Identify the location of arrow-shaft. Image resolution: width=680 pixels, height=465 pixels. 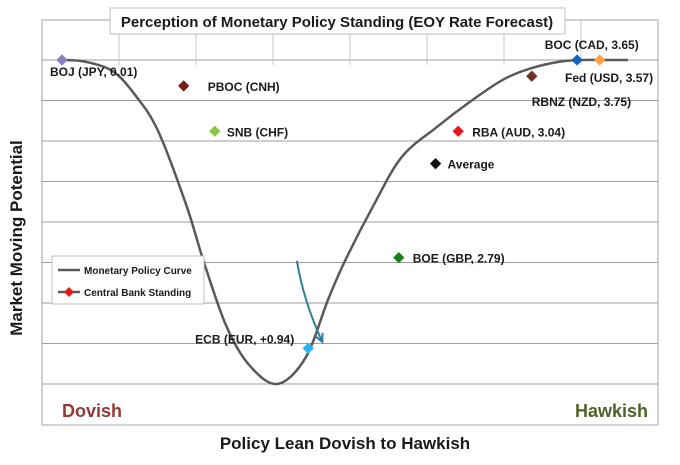
(309, 301).